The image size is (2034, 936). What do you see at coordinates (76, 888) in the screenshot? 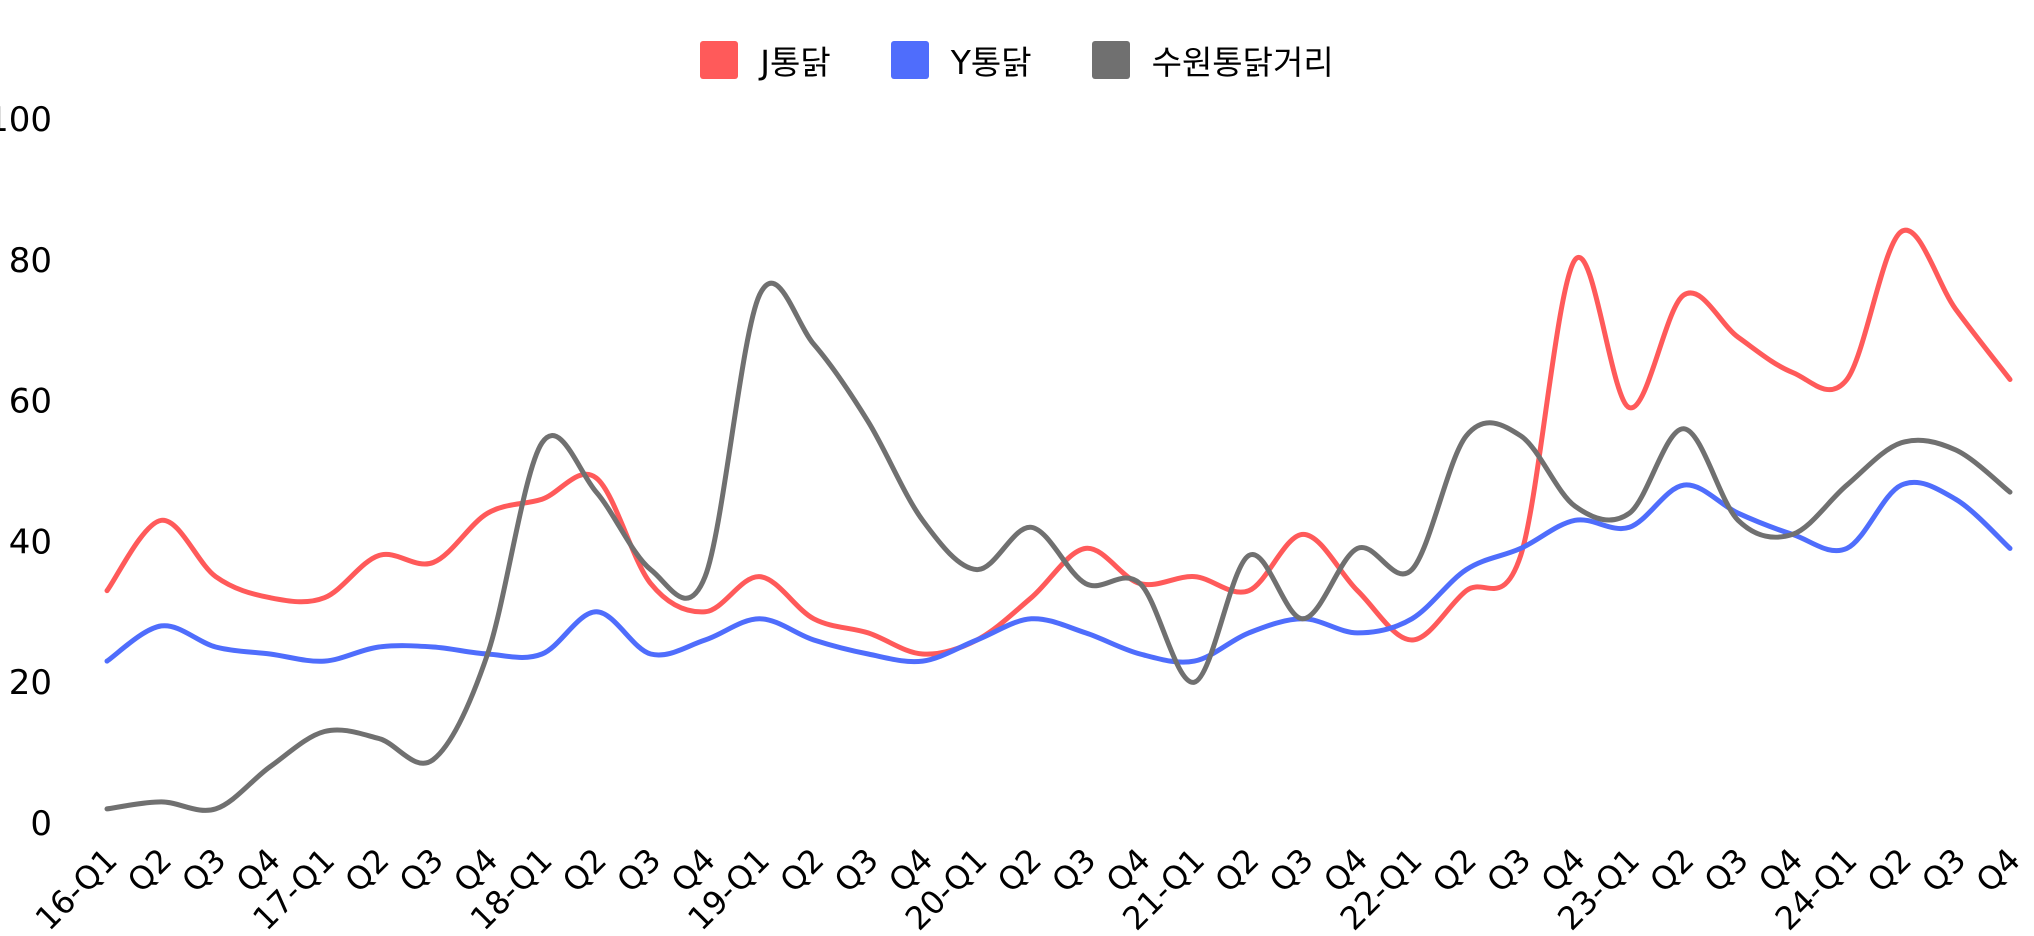
I see `x-tick-label: 16-Q1` at bounding box center [76, 888].